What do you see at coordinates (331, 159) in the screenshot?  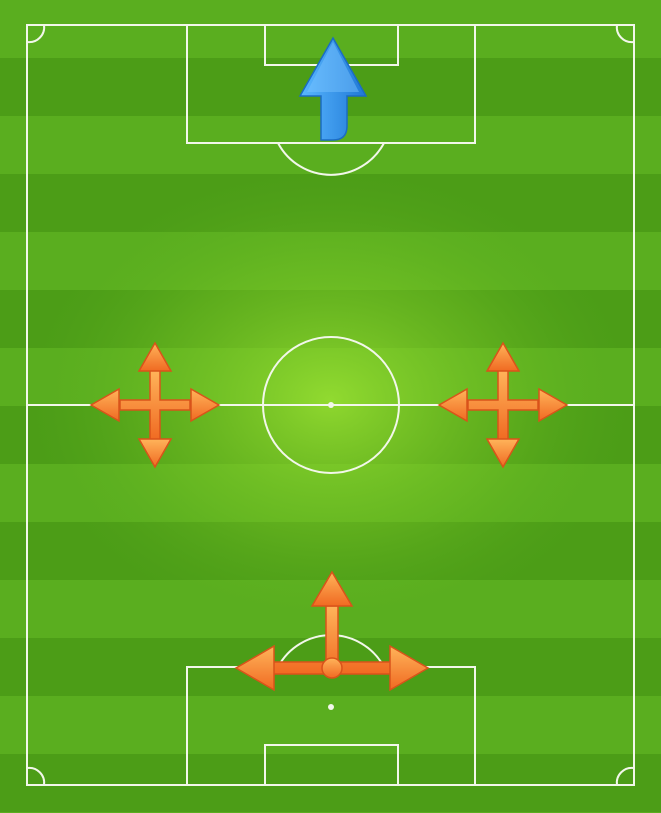 I see `top-penalty-arc` at bounding box center [331, 159].